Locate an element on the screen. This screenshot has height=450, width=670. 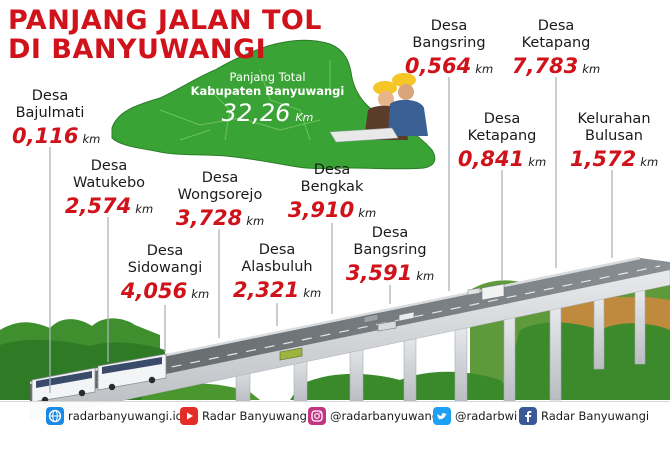
segment-length: 4,056 is located at coordinates (154, 291).